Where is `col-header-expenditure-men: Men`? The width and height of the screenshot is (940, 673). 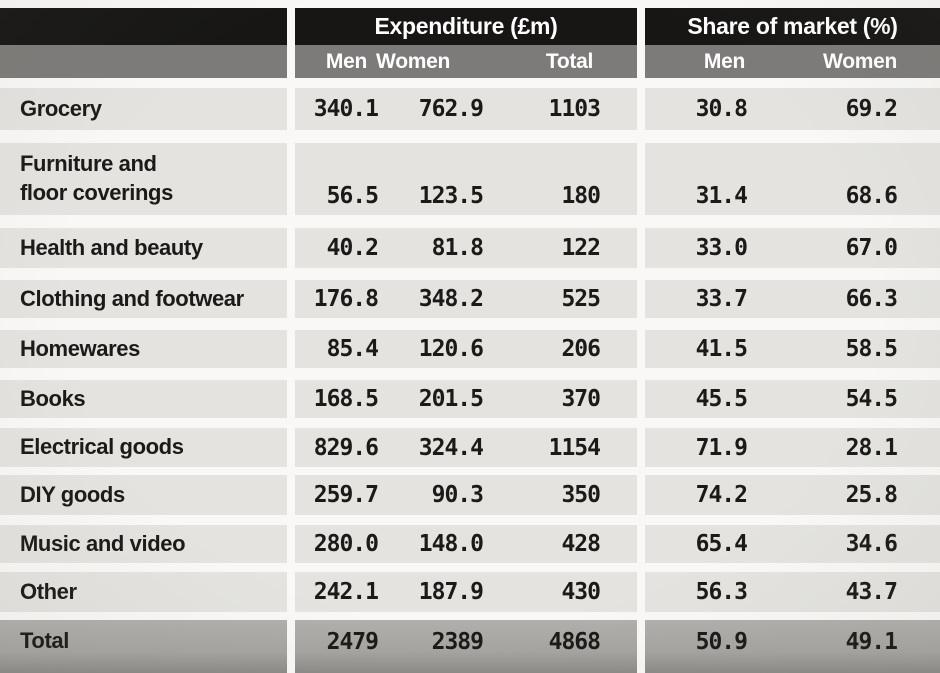 col-header-expenditure-men: Men is located at coordinates (346, 61).